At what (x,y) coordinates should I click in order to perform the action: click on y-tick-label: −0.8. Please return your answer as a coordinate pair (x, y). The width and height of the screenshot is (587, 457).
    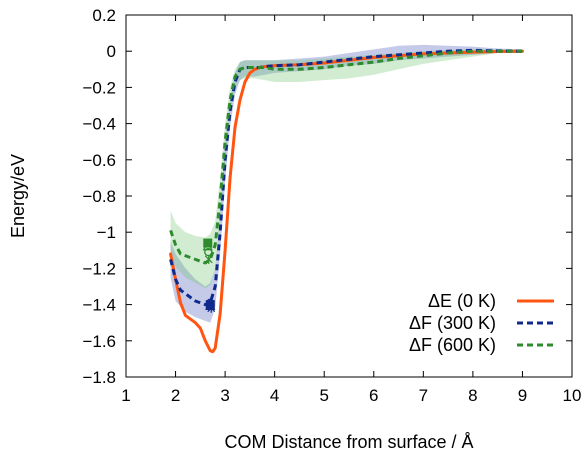
    Looking at the image, I should click on (99, 196).